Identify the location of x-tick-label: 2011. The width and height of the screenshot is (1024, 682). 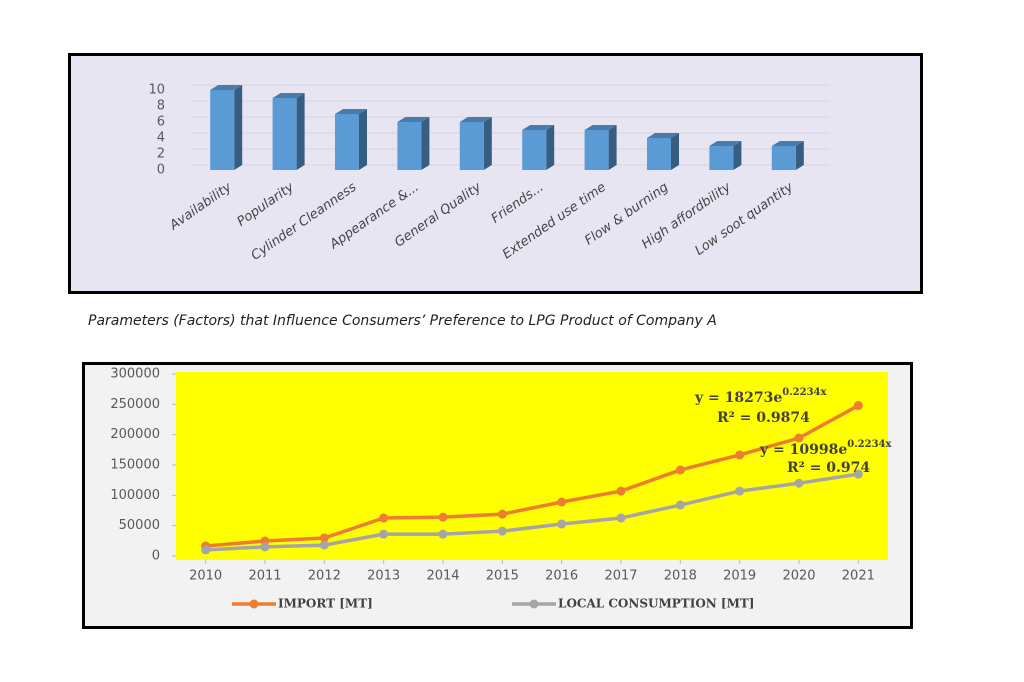
(264, 576).